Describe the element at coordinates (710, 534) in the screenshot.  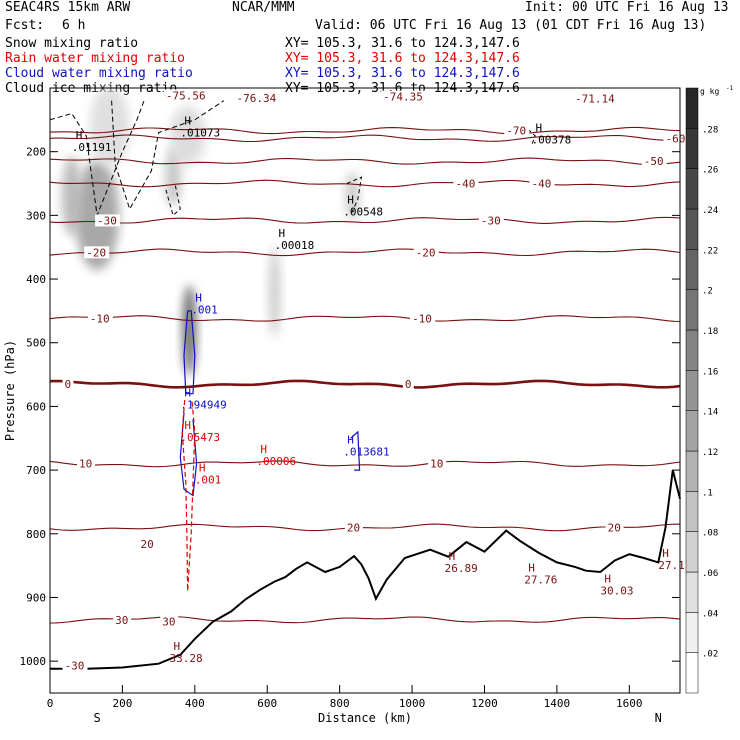
I see `colorbar-label: .08` at that location.